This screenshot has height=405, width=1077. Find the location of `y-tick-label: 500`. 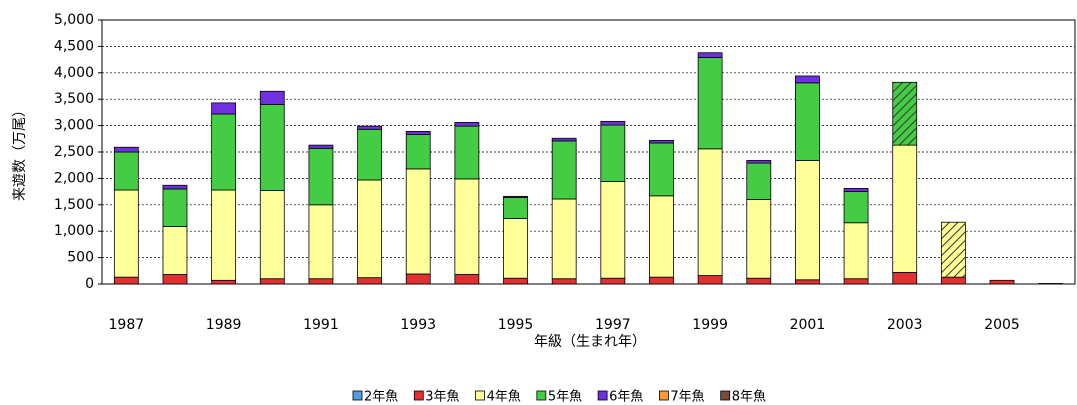

y-tick-label: 500 is located at coordinates (80, 258).